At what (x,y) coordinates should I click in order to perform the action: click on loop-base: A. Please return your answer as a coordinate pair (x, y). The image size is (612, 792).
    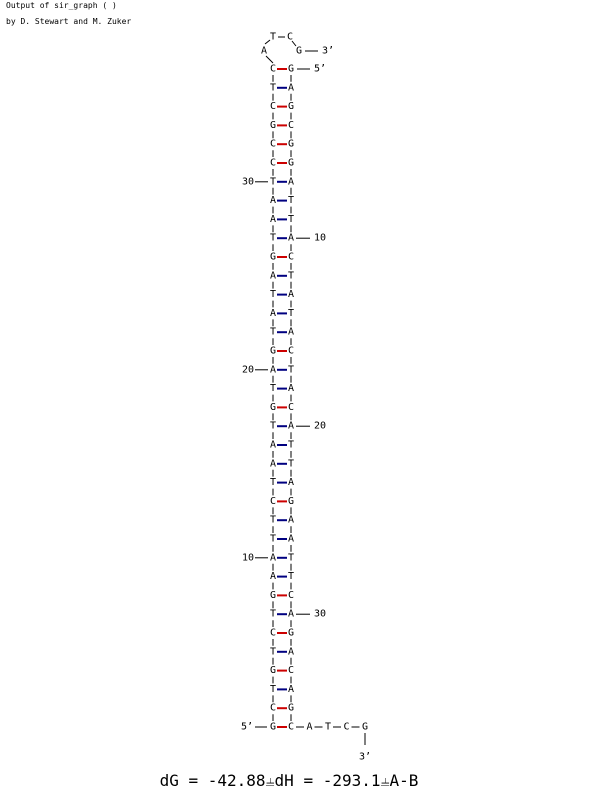
    Looking at the image, I should click on (264, 51).